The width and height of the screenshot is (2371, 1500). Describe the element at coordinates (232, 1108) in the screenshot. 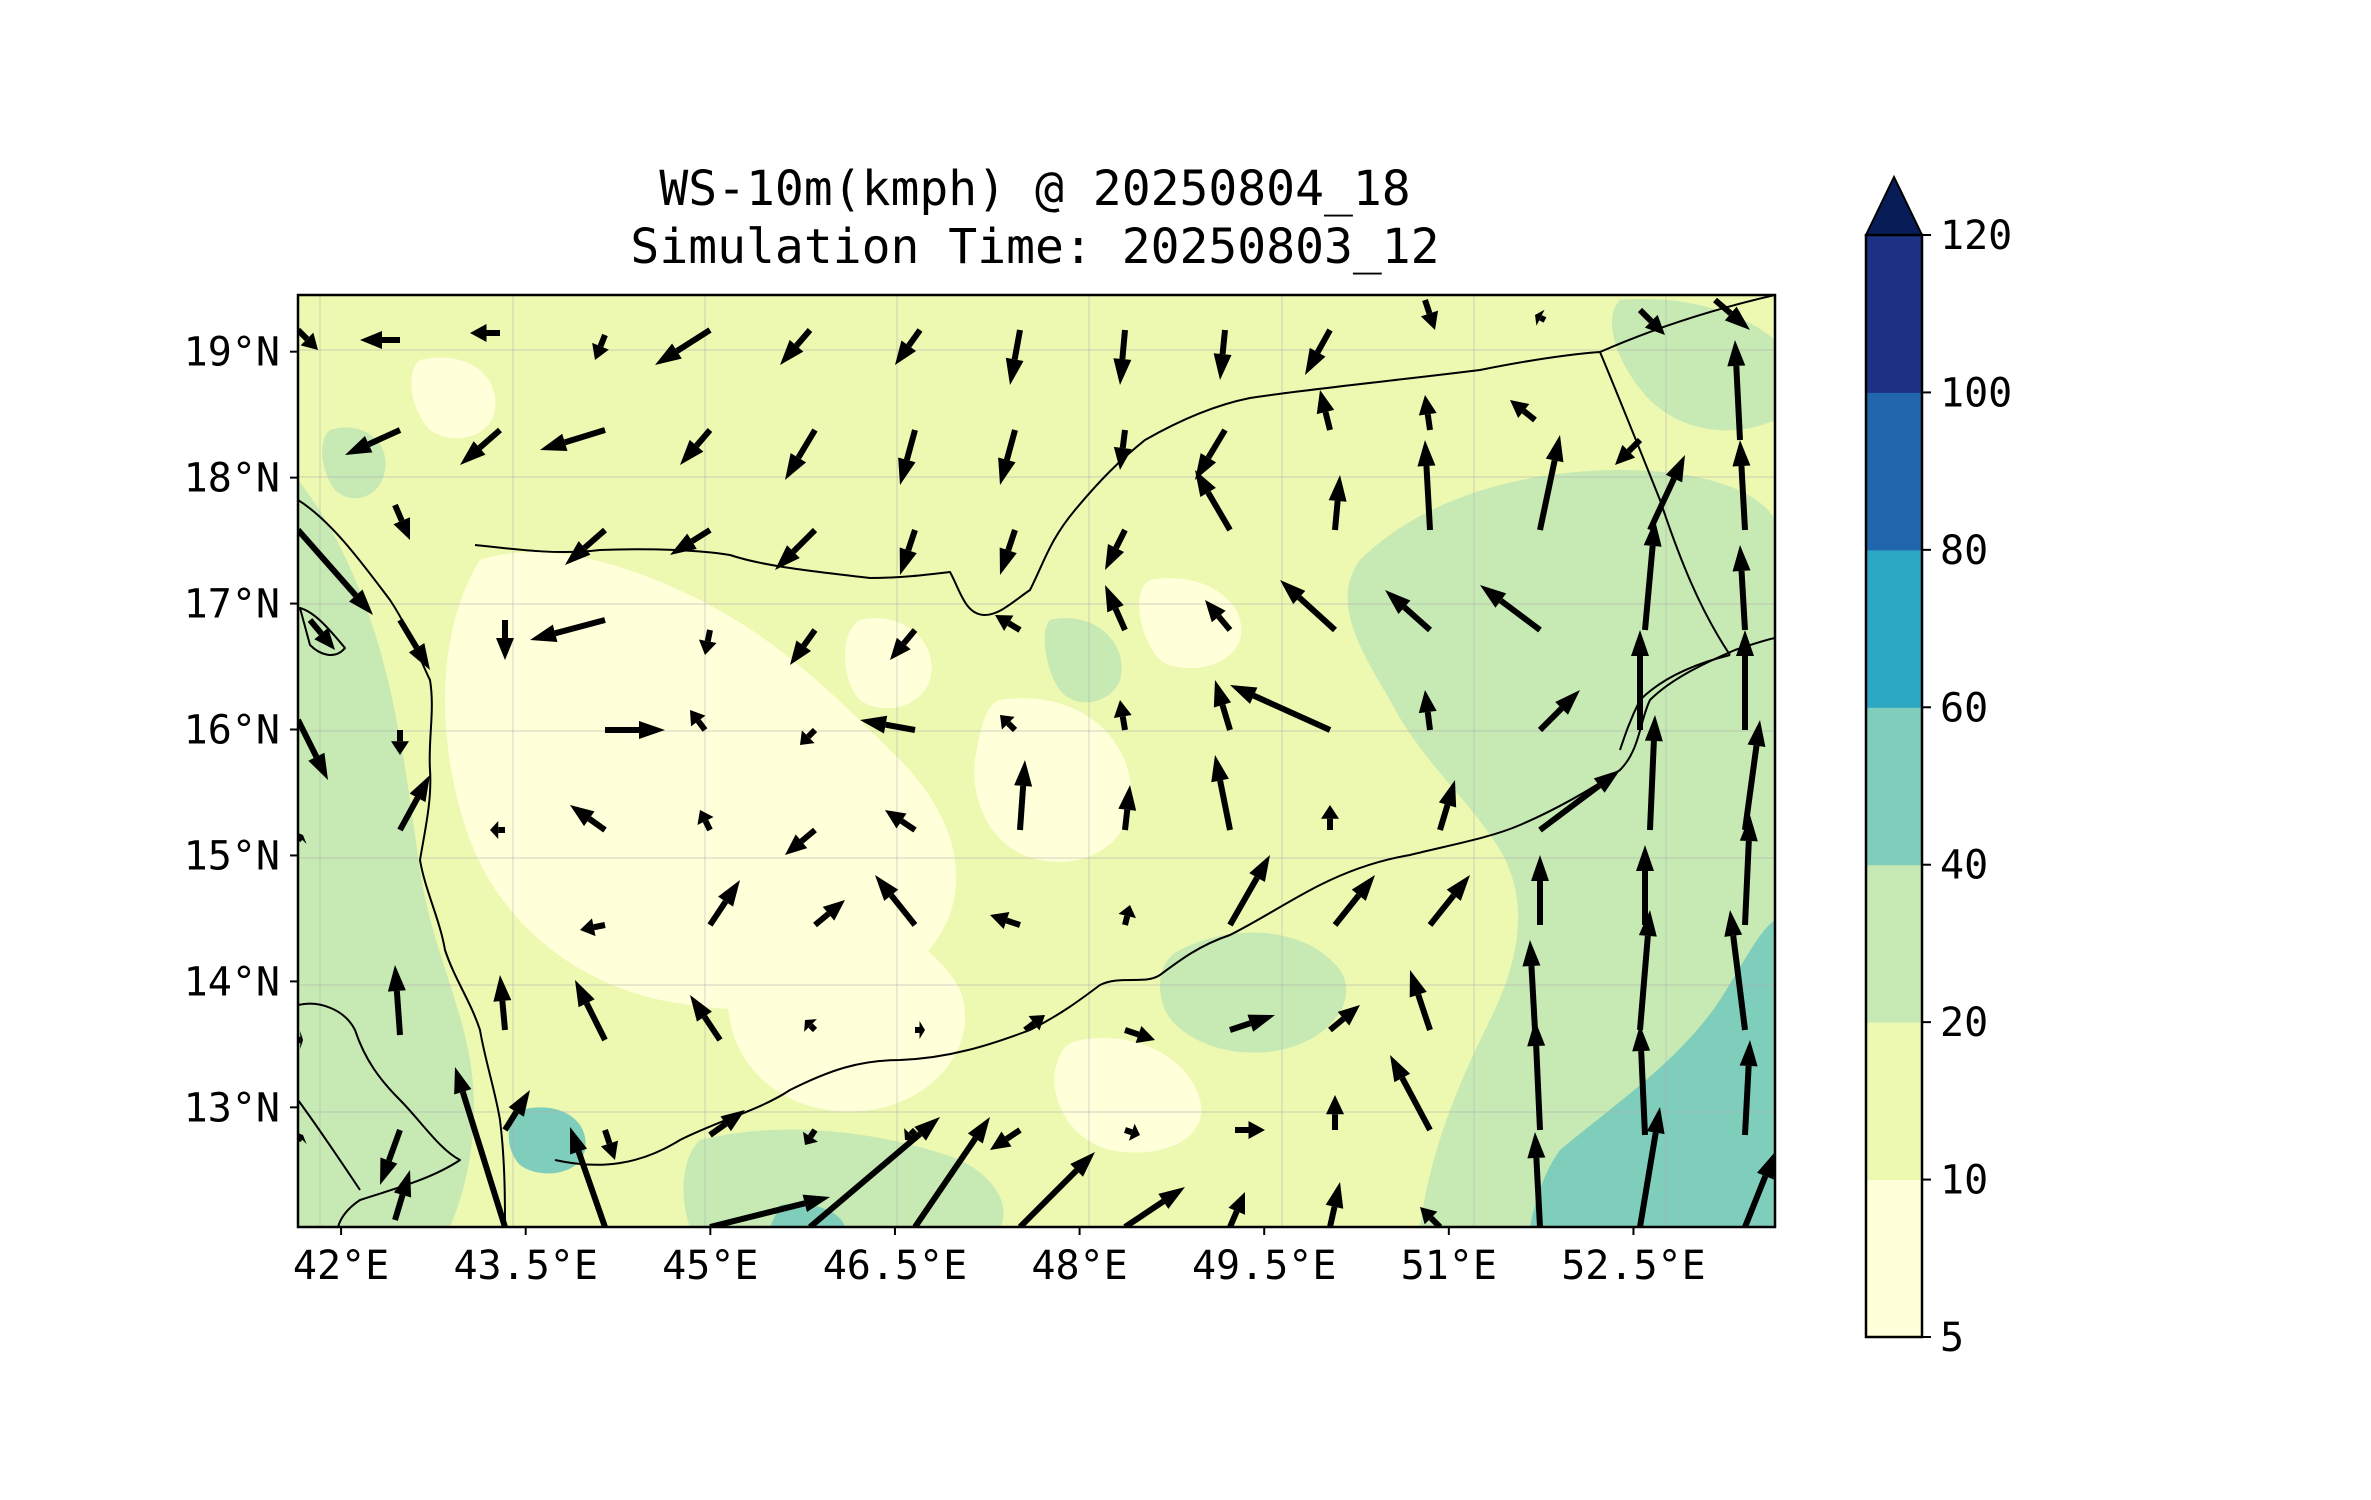

I see `lat-tick-label: 13°N` at that location.